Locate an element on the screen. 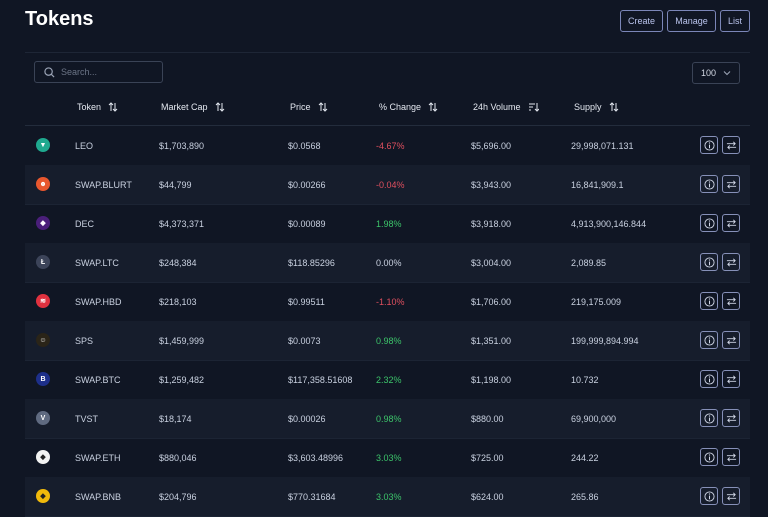  price-cell: $0.99511 is located at coordinates (306, 301).